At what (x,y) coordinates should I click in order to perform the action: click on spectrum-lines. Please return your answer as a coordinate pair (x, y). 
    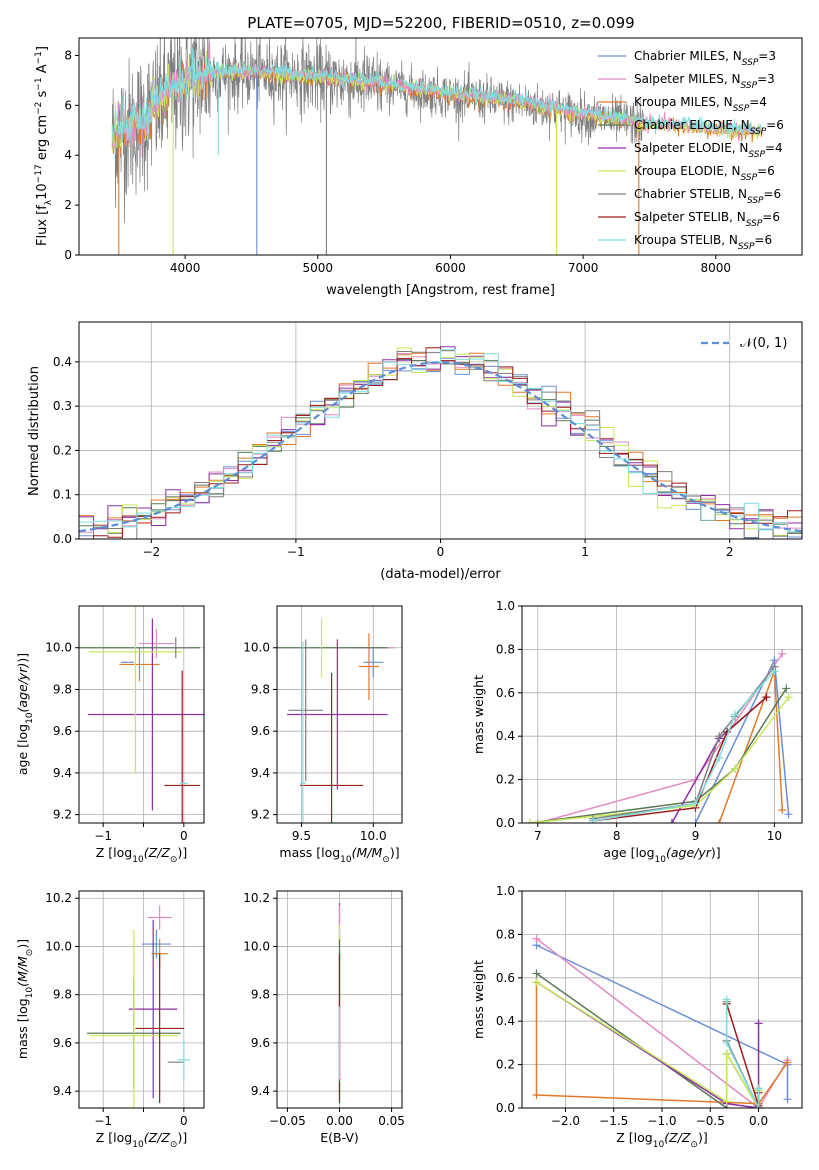
    Looking at the image, I should click on (437, 146).